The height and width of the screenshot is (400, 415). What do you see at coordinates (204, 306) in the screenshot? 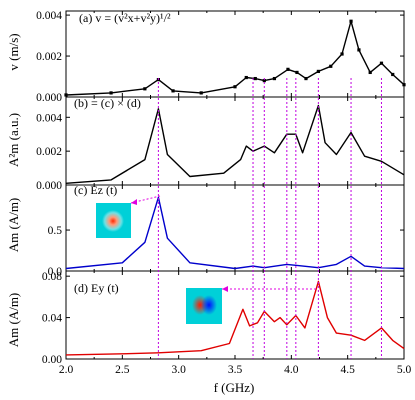
I see `ey-field-inset` at bounding box center [204, 306].